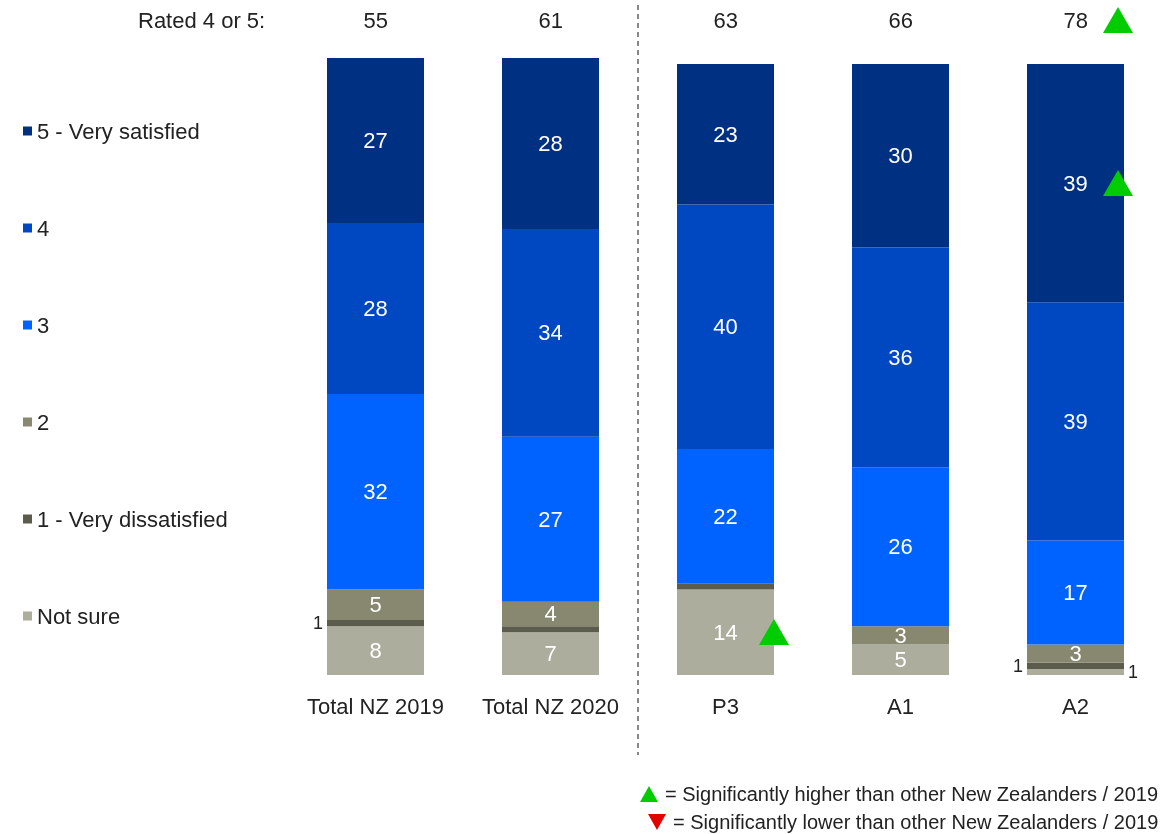 The width and height of the screenshot is (1163, 834). I want to click on data-label: 7, so click(550, 654).